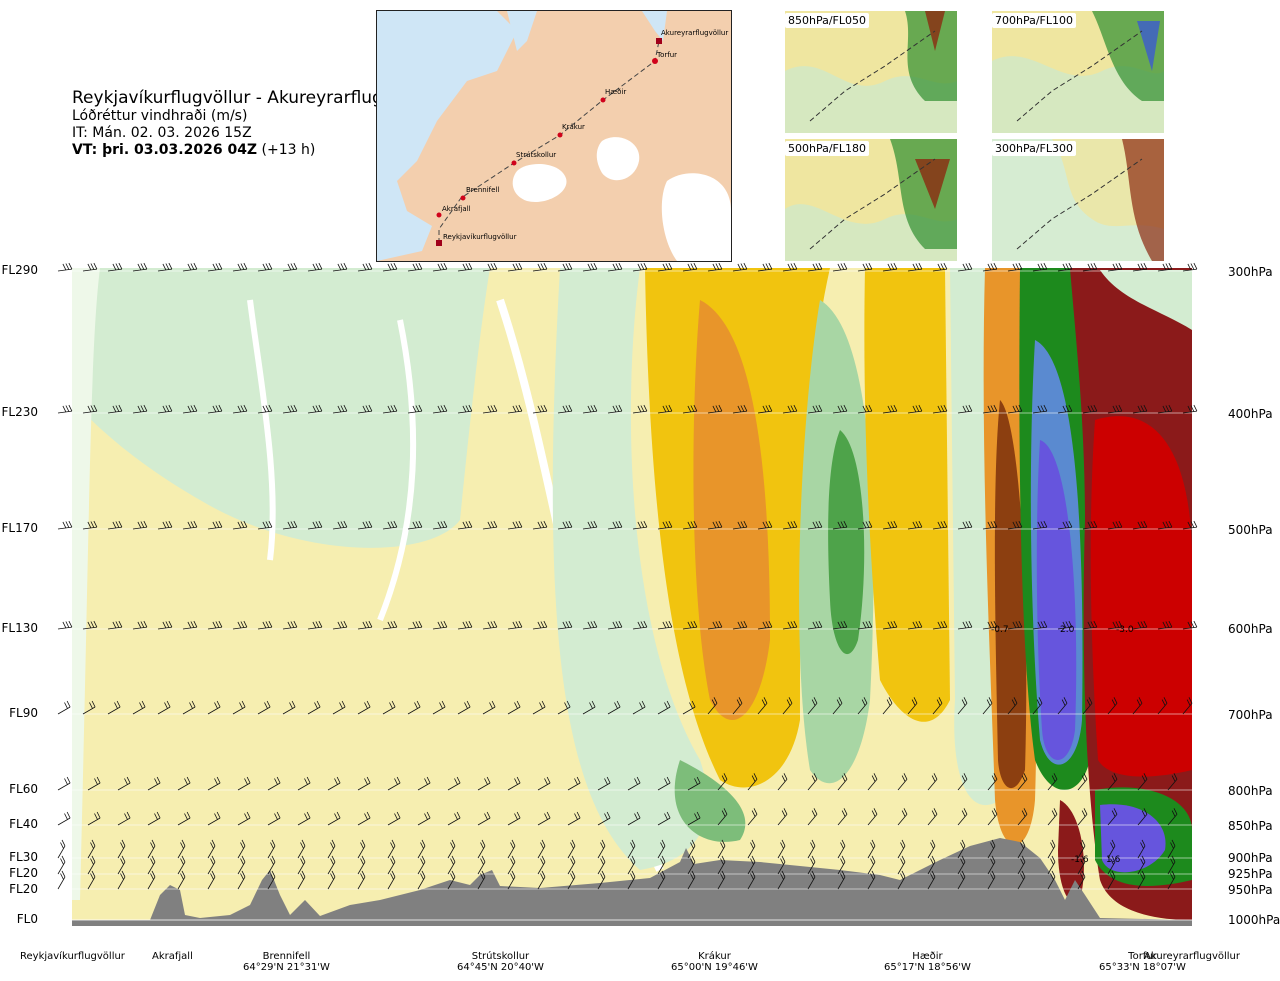  Describe the element at coordinates (871, 72) in the screenshot. I see `inset-850: 850hPa/FL050` at that location.